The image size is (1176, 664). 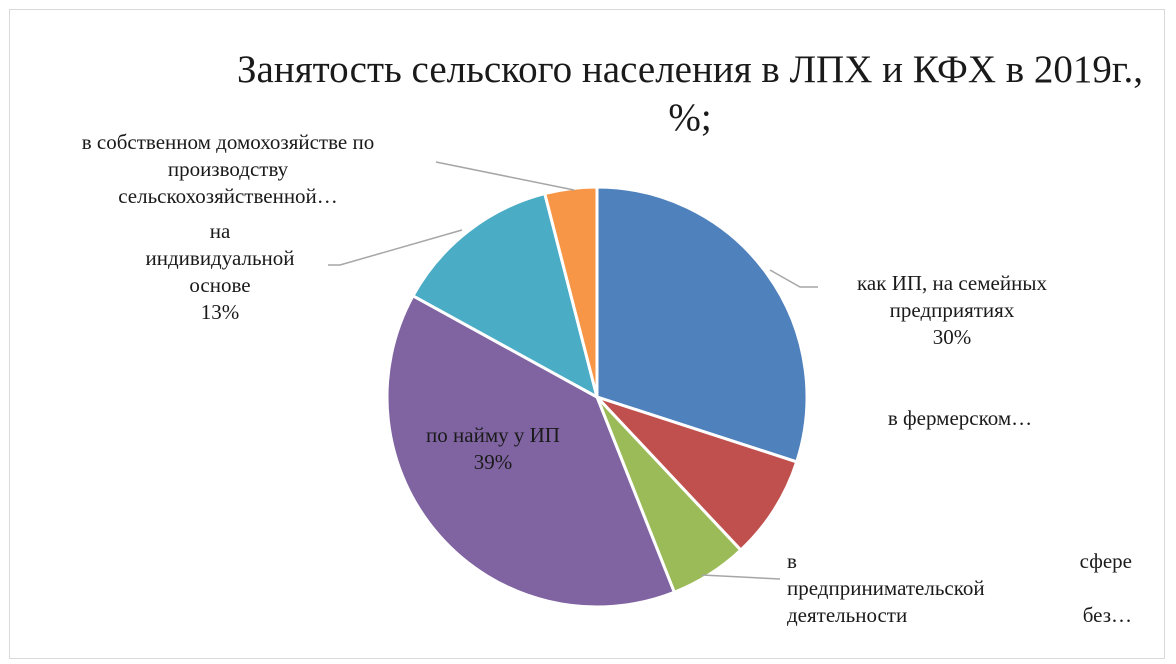 I want to click on chart-title-line2: %;, so click(x=690, y=117).